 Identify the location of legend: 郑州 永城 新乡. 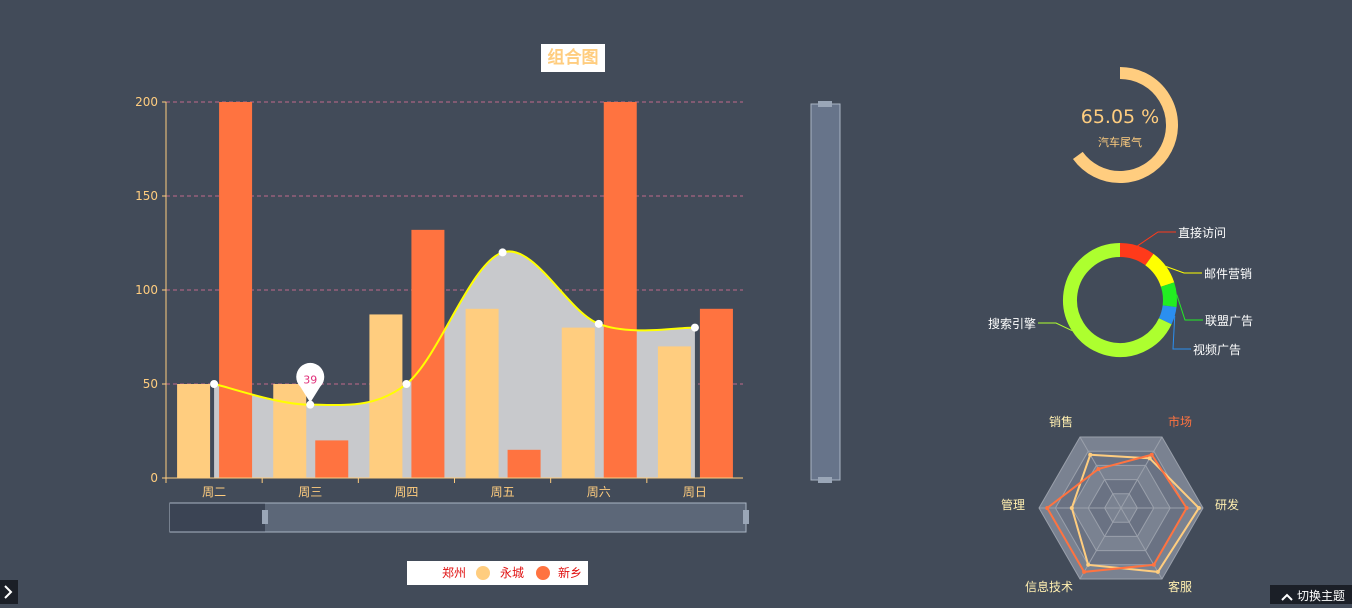
(497, 573).